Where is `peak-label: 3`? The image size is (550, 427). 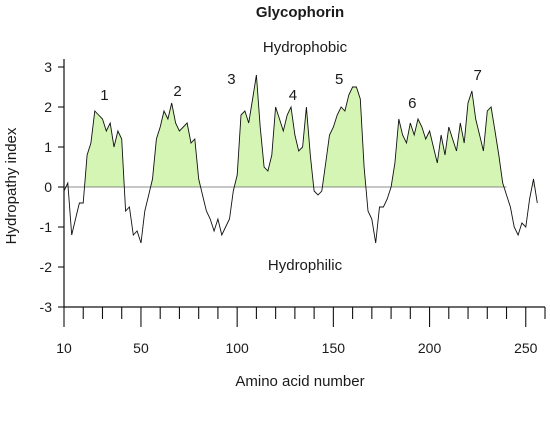
peak-label: 3 is located at coordinates (231, 79).